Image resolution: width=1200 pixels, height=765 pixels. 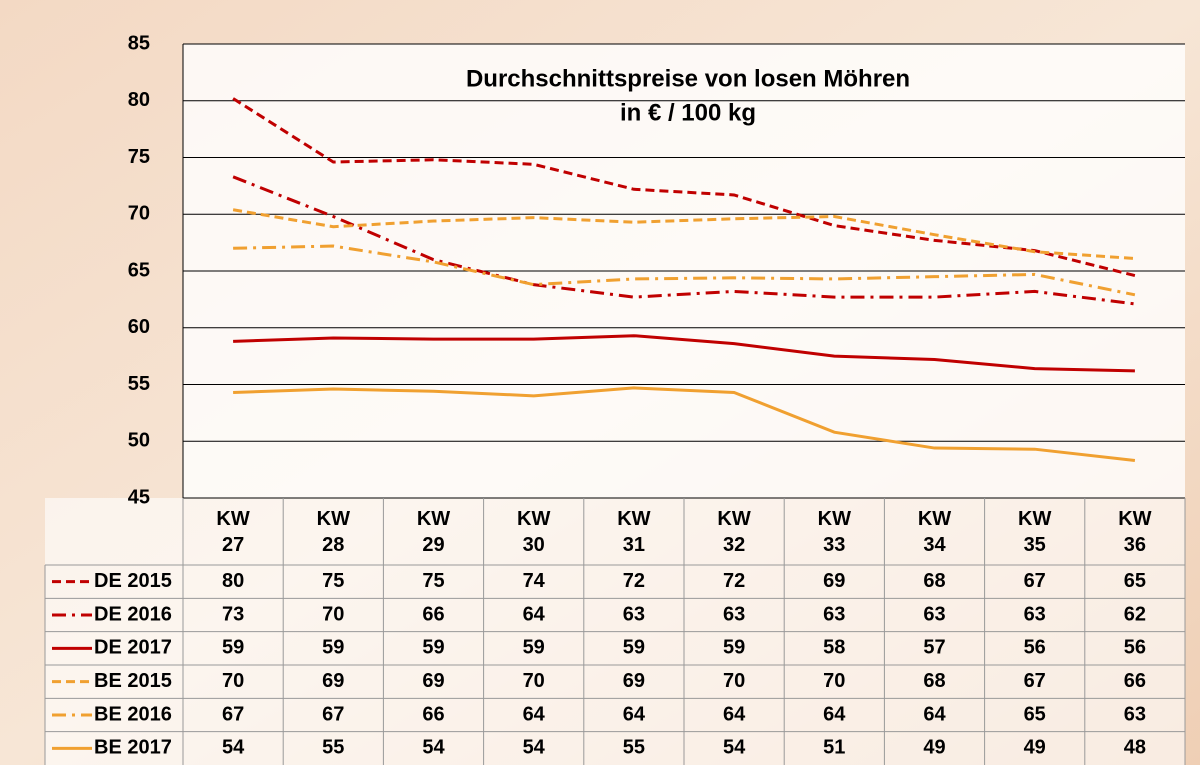 What do you see at coordinates (133, 581) in the screenshot?
I see `legend-label: DE 2015` at bounding box center [133, 581].